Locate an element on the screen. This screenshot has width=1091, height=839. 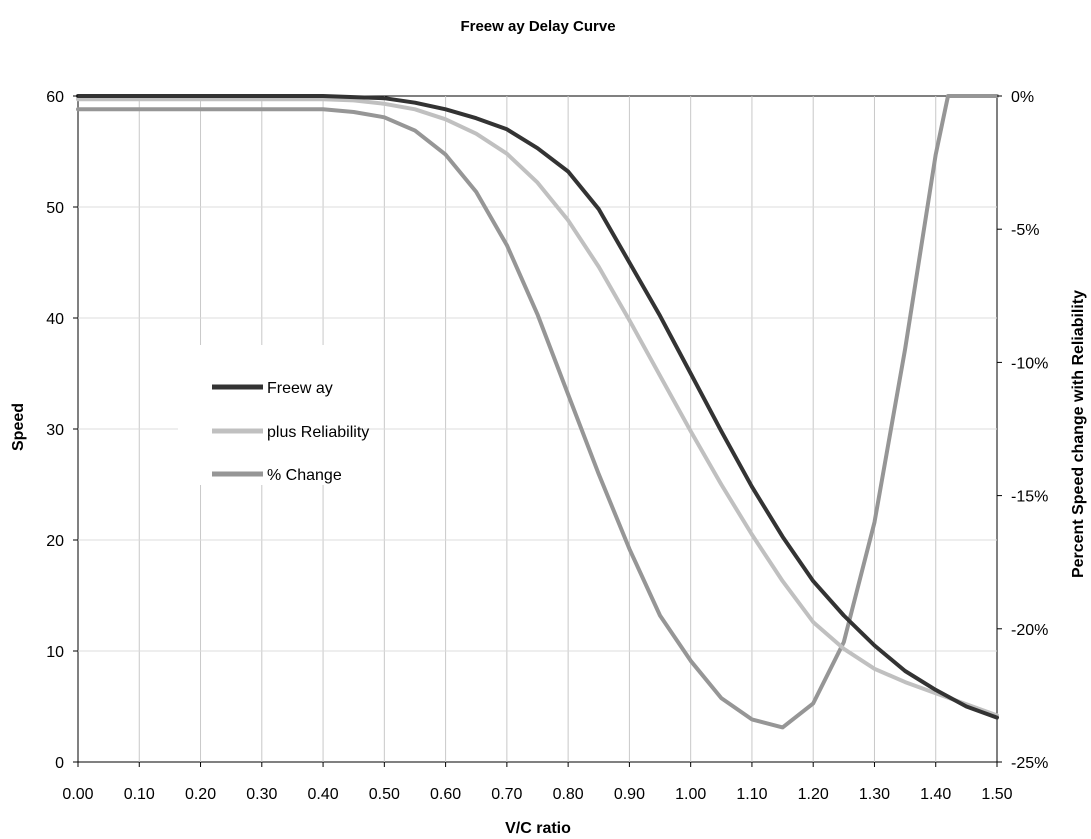
legend: Freew ay plus Reliability % Change is located at coordinates (273, 415).